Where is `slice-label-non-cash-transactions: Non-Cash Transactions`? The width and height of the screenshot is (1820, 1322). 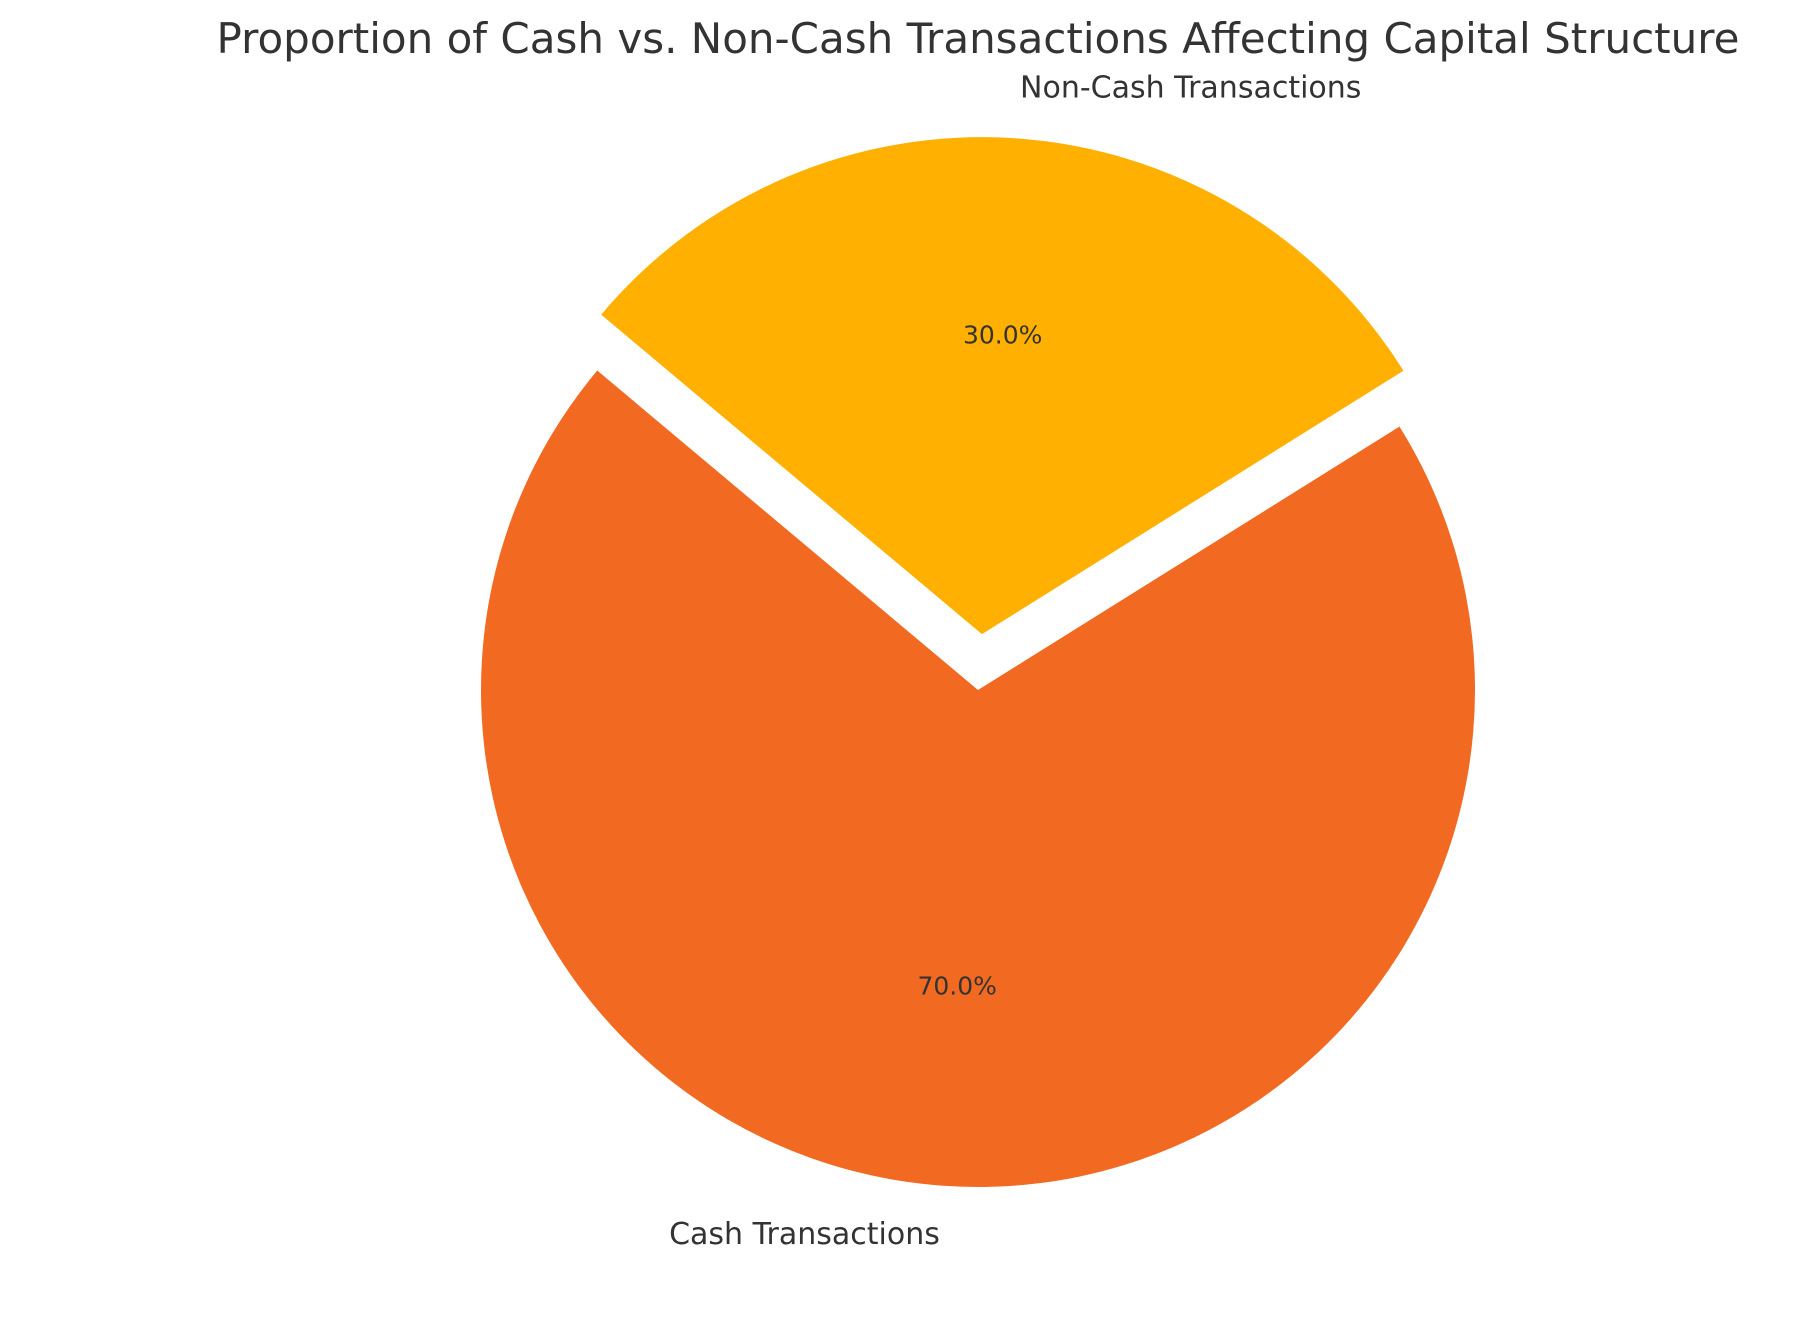 slice-label-non-cash-transactions: Non-Cash Transactions is located at coordinates (1190, 87).